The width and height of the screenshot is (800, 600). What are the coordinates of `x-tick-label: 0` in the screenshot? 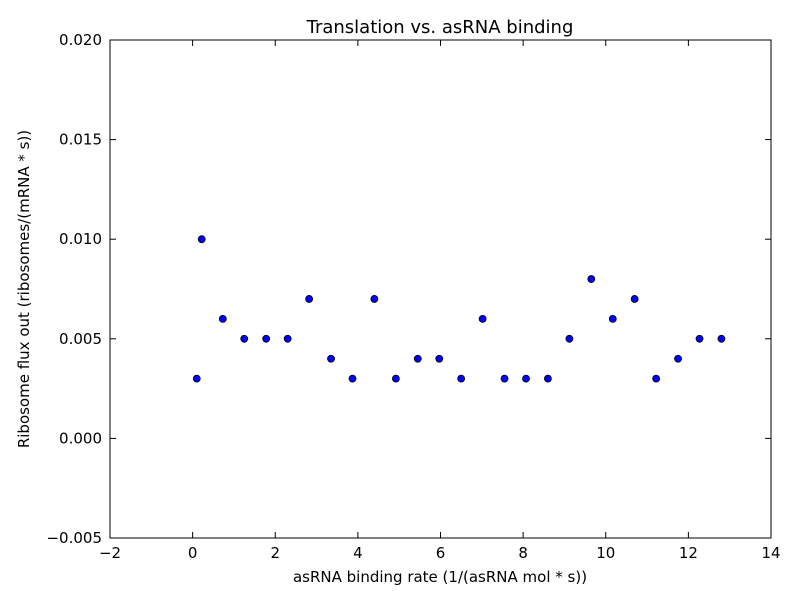 It's located at (193, 553).